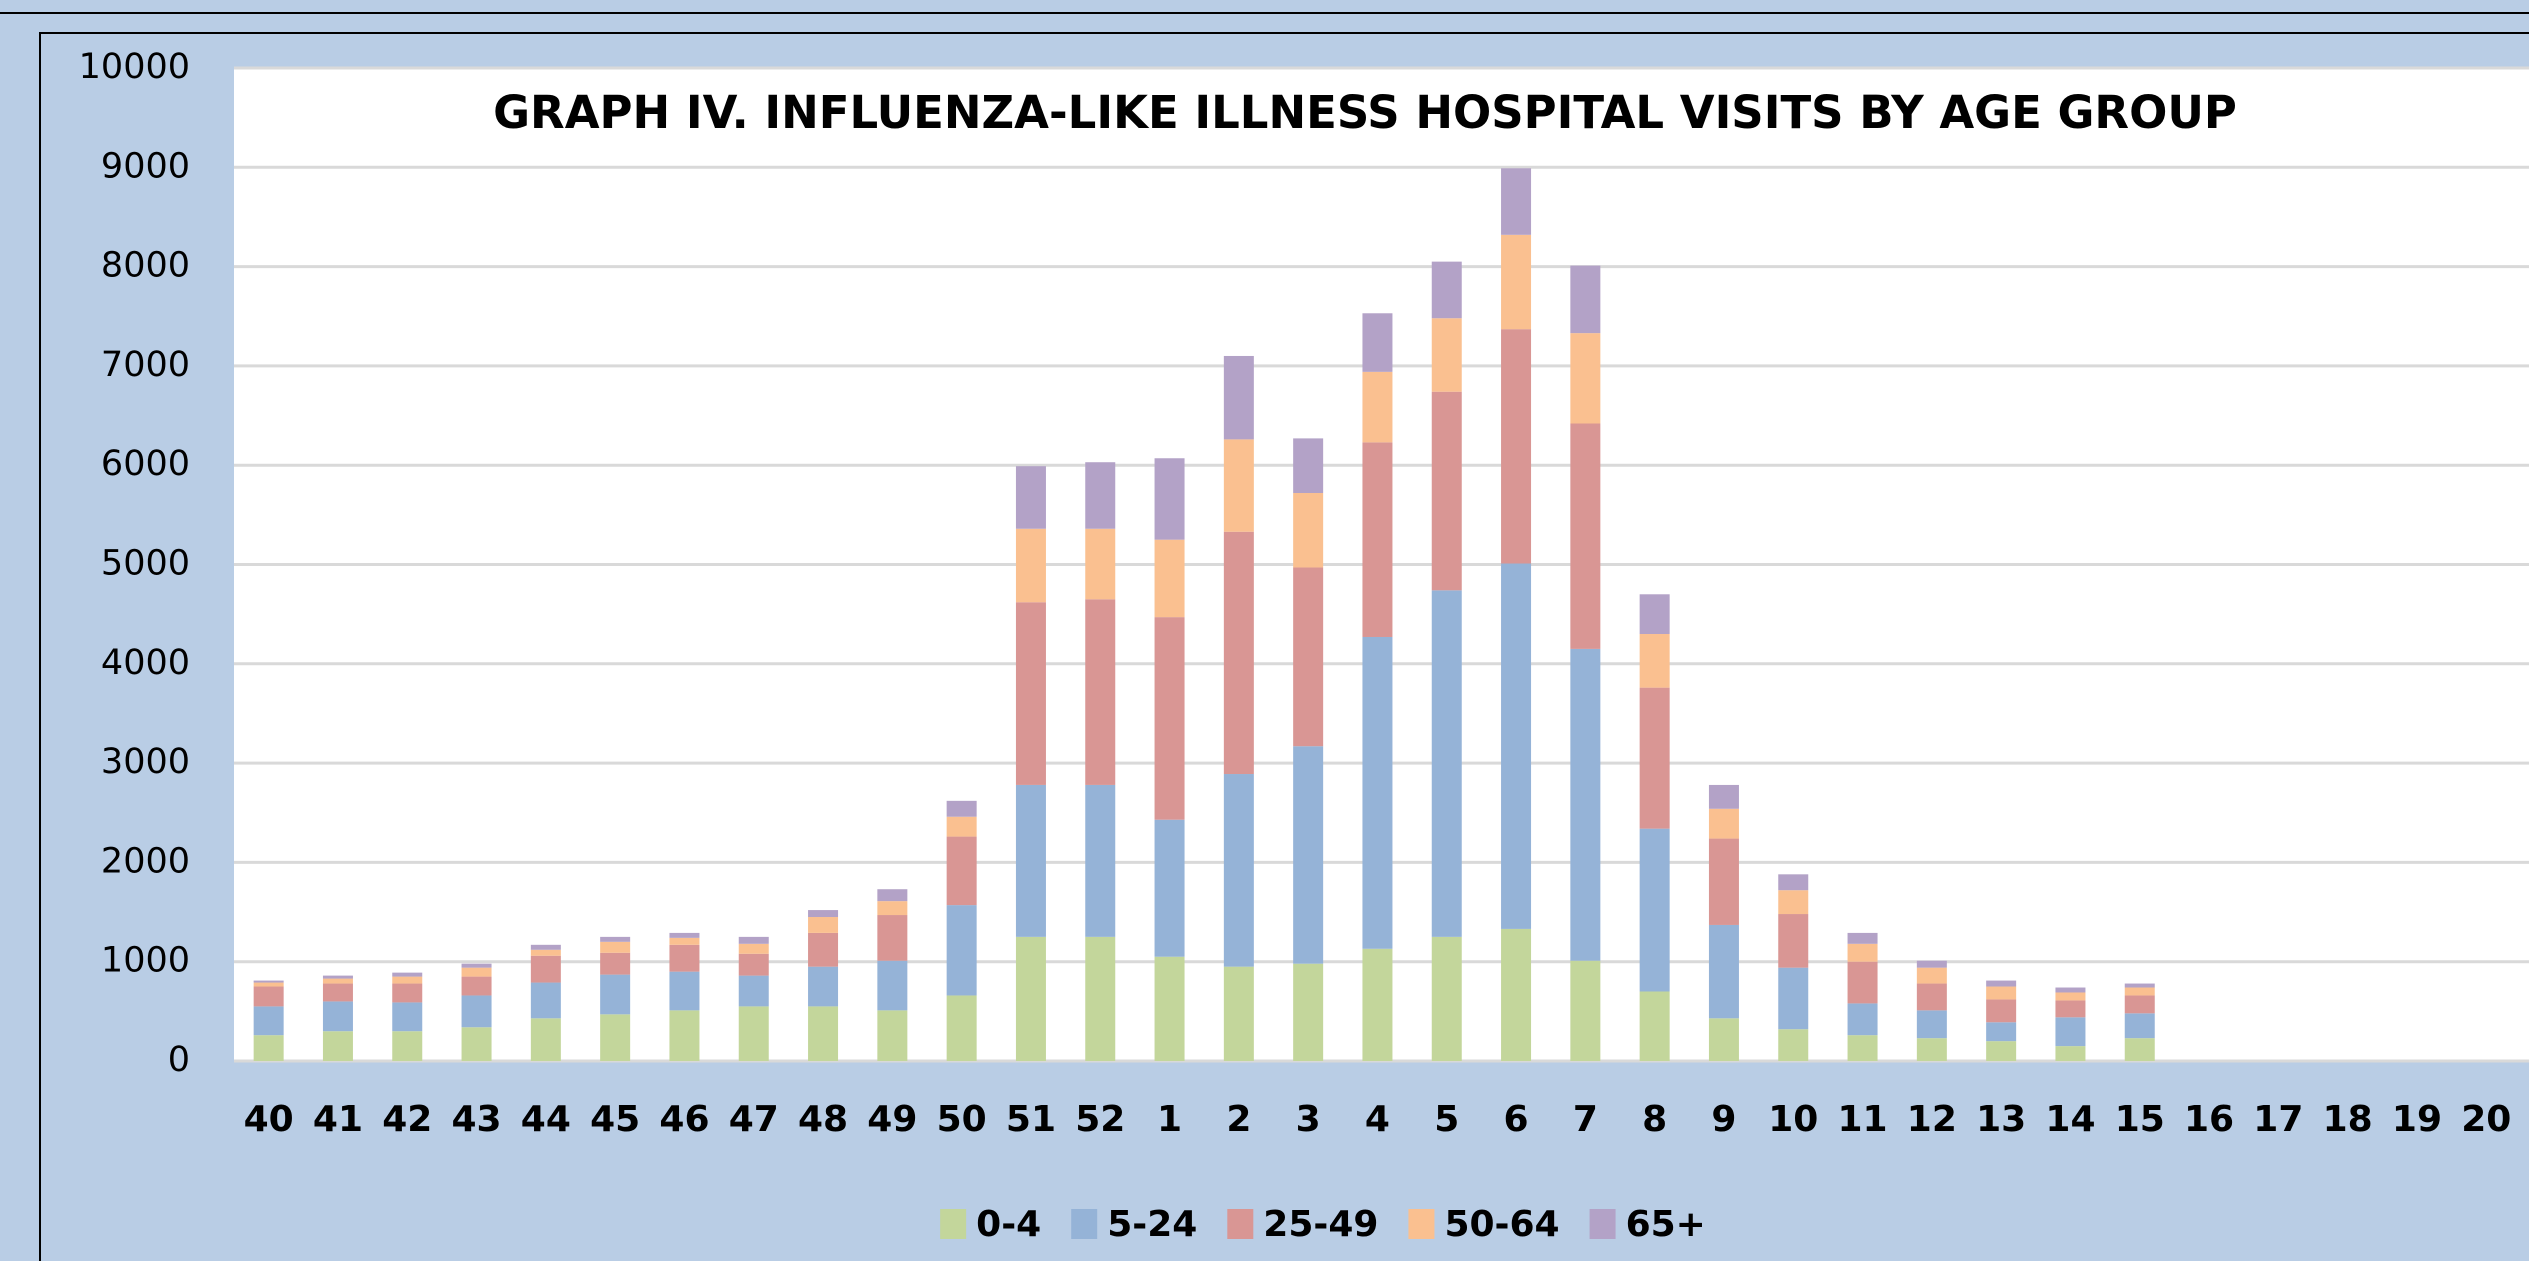 This screenshot has height=1261, width=2529. I want to click on legend-label: 25-49, so click(1320, 1224).